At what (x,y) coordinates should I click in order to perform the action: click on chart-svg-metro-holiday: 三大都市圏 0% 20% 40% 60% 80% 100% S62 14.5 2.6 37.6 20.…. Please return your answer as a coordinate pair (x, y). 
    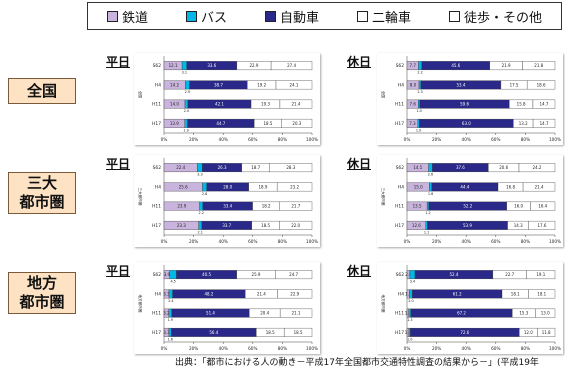
    Looking at the image, I should click on (471, 201).